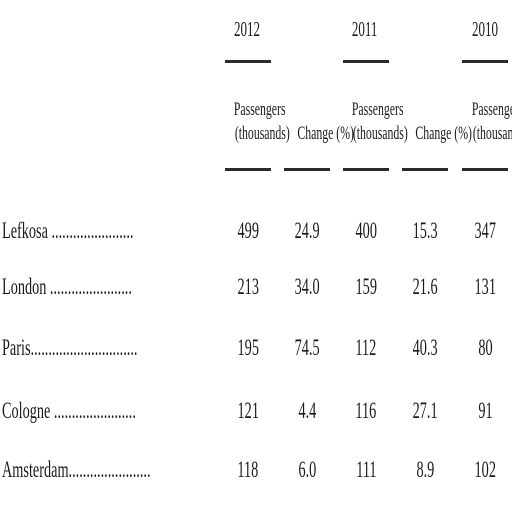 Image resolution: width=512 pixels, height=512 pixels. Describe the element at coordinates (485, 230) in the screenshot. I see `cell-passengers-2010: 347` at that location.